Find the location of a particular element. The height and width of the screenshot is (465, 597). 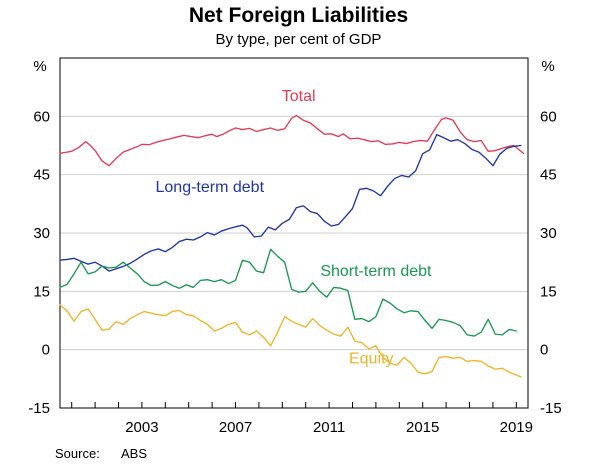

x-tick-label: 2003 is located at coordinates (141, 427).